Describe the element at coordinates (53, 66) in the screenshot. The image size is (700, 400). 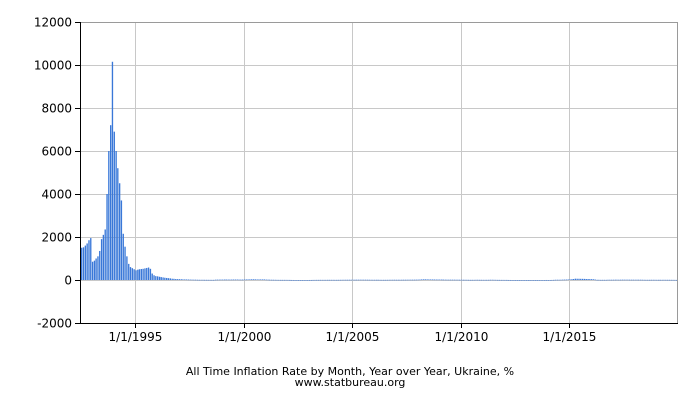
I see `y-tick-label: 10000` at that location.